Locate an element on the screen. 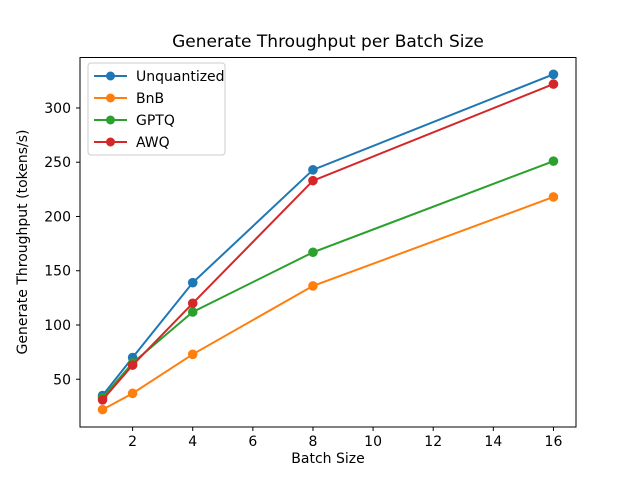 The image size is (640, 480). y-tick-label: 100 is located at coordinates (57, 326).